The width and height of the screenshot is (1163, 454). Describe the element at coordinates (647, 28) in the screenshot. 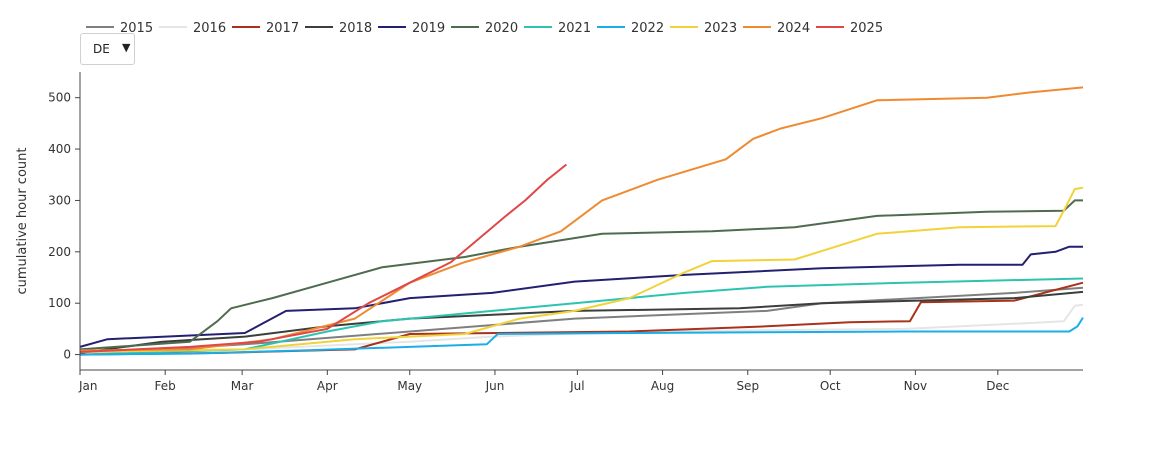

I see `legend-label: 2022` at that location.